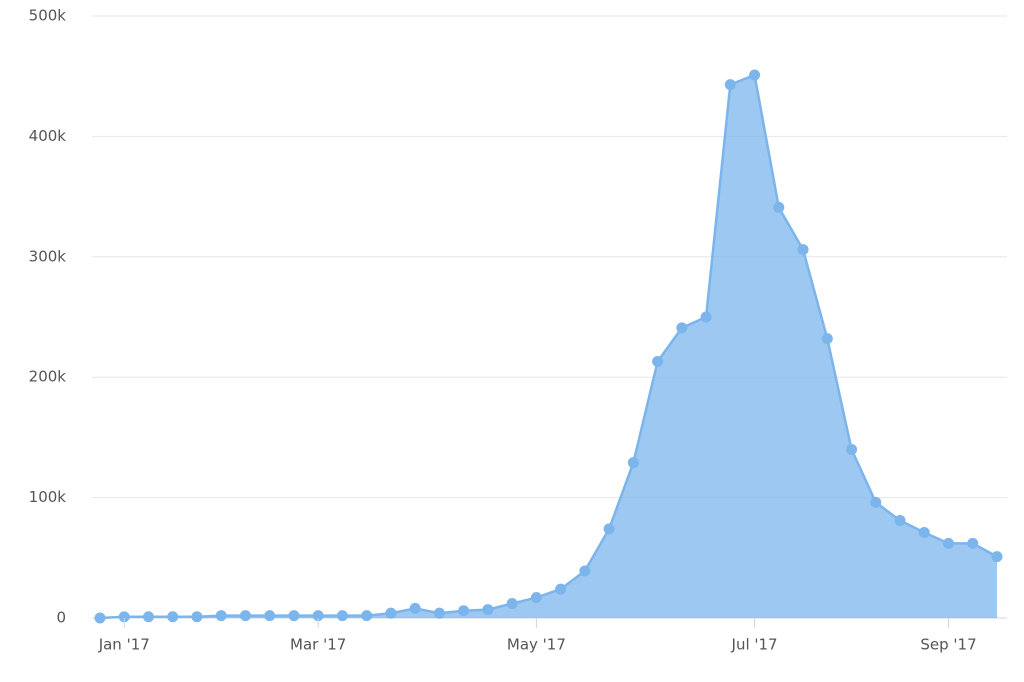 The image size is (1024, 682). What do you see at coordinates (48, 16) in the screenshot?
I see `y-tick-label: 500k` at bounding box center [48, 16].